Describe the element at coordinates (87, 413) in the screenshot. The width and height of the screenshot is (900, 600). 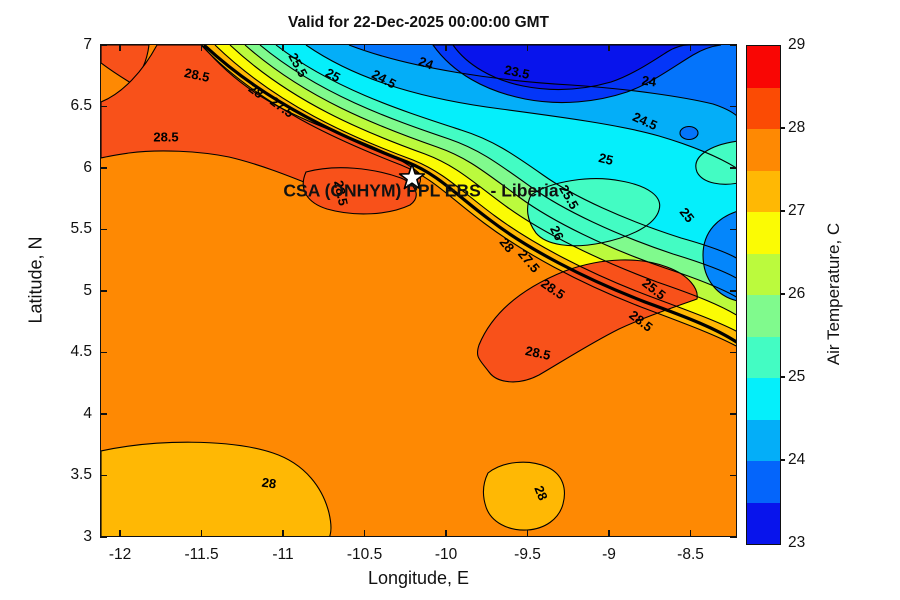
I see `tick-label: 4` at that location.